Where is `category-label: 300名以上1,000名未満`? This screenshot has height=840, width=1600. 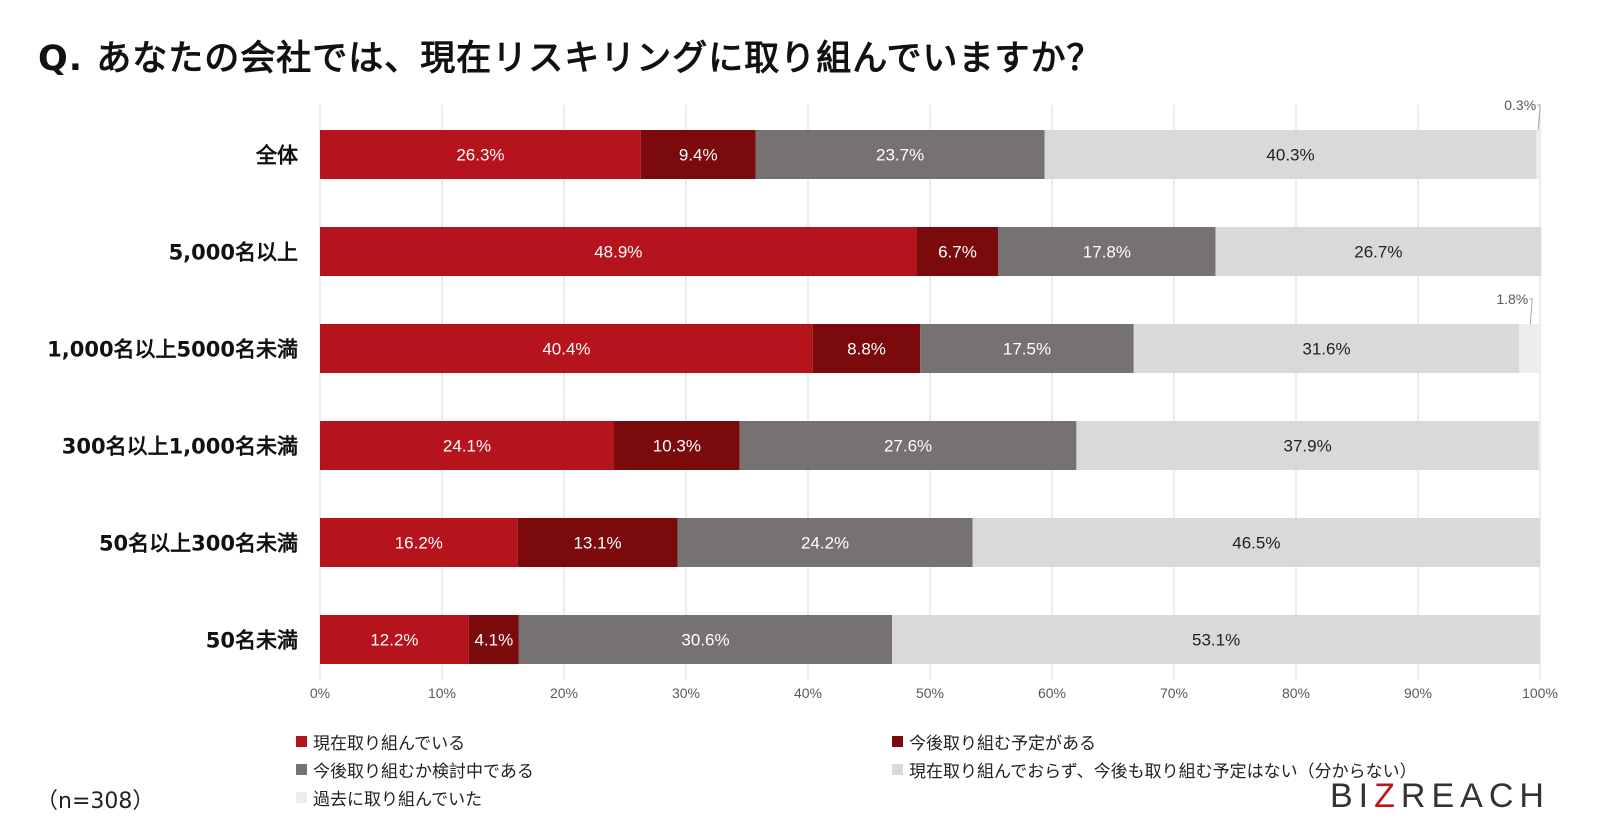
category-label: 300名以上1,000名未満 is located at coordinates (180, 447).